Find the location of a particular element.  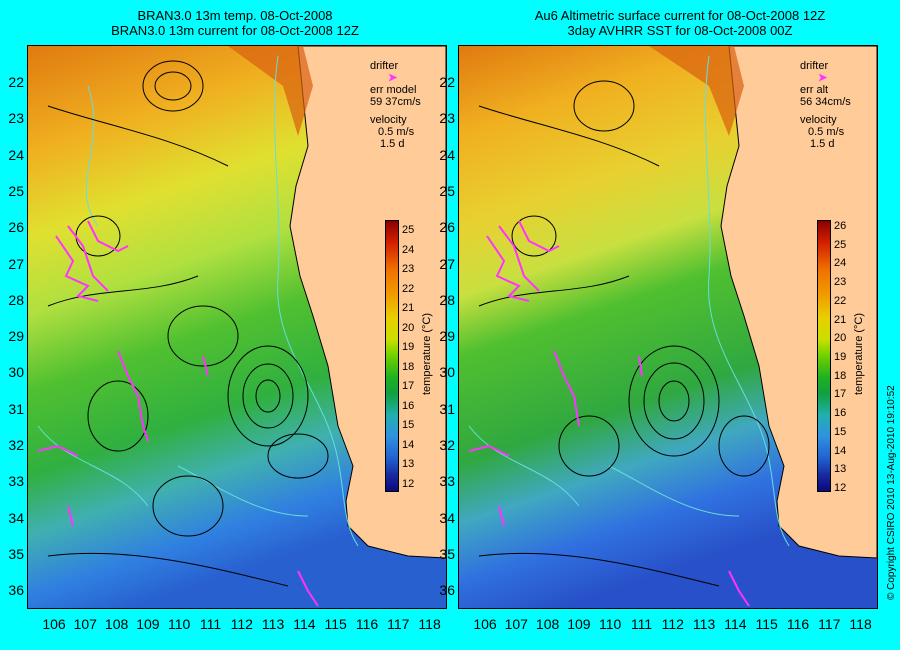

longitude-label: 118 is located at coordinates (429, 624).